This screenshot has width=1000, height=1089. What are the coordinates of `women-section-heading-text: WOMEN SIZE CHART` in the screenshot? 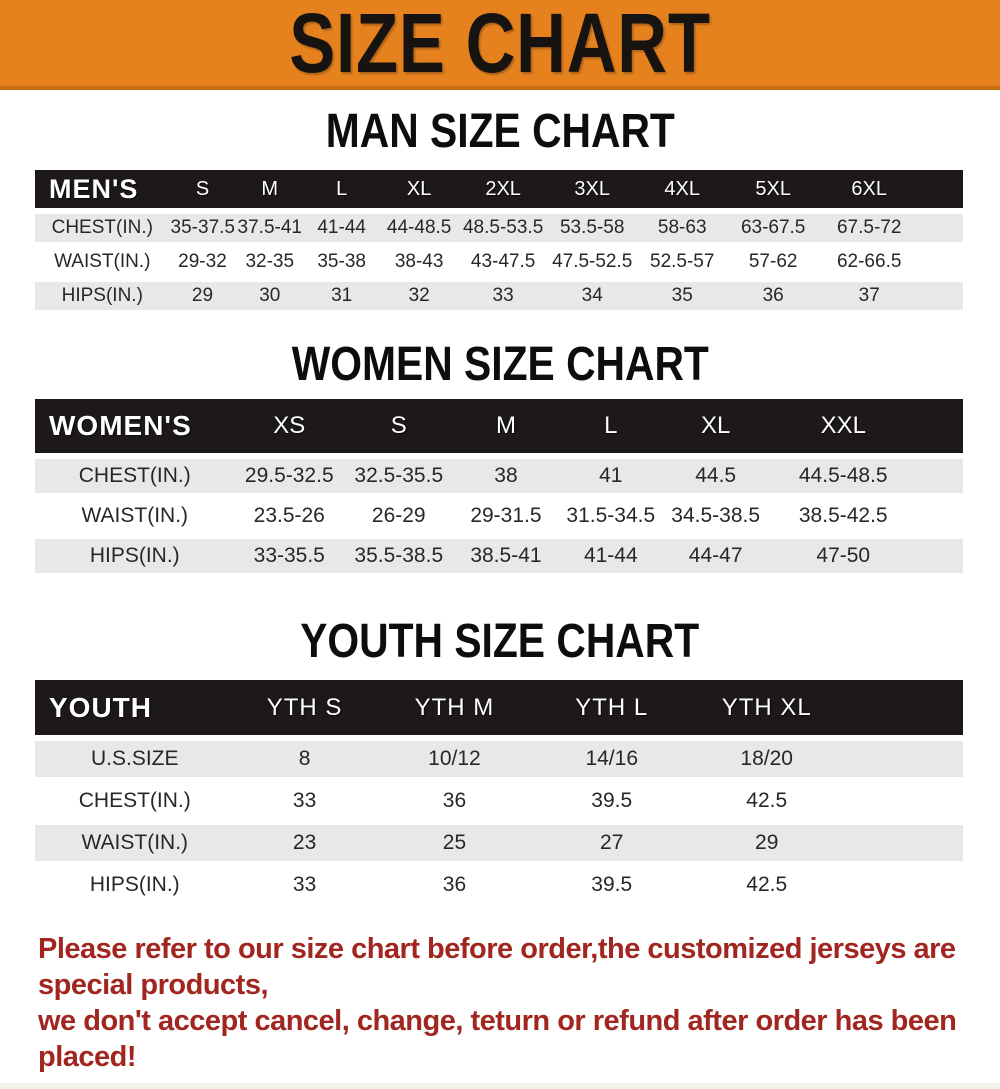 It's located at (500, 364).